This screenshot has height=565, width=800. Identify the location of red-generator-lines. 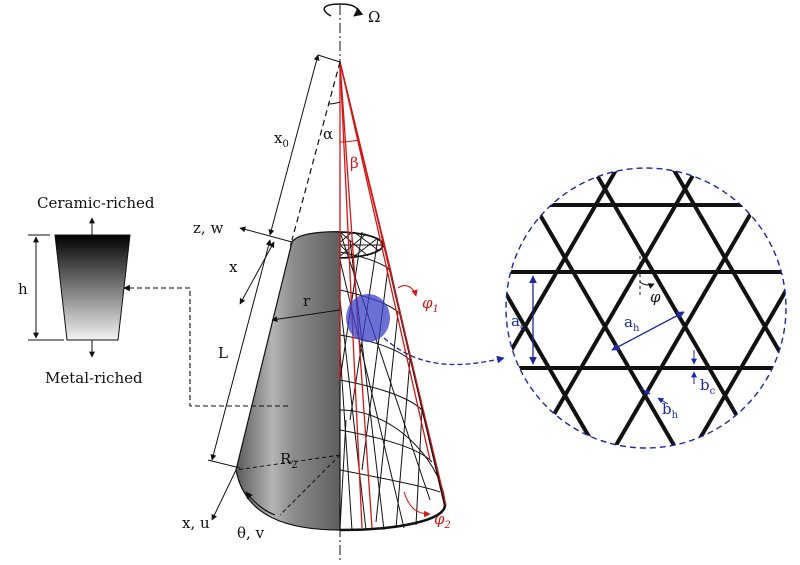
(393, 295).